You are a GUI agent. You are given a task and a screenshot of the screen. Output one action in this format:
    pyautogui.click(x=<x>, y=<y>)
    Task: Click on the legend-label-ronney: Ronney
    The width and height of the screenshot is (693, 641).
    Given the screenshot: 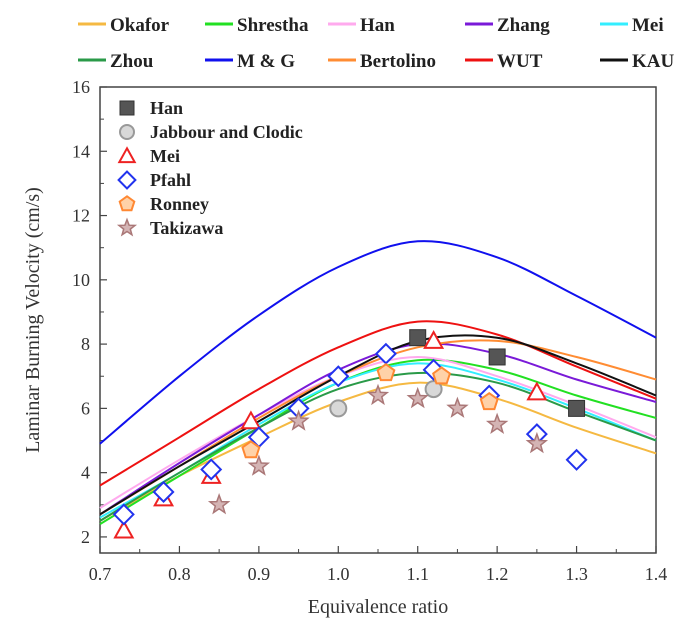 What is the action you would take?
    pyautogui.click(x=179, y=204)
    